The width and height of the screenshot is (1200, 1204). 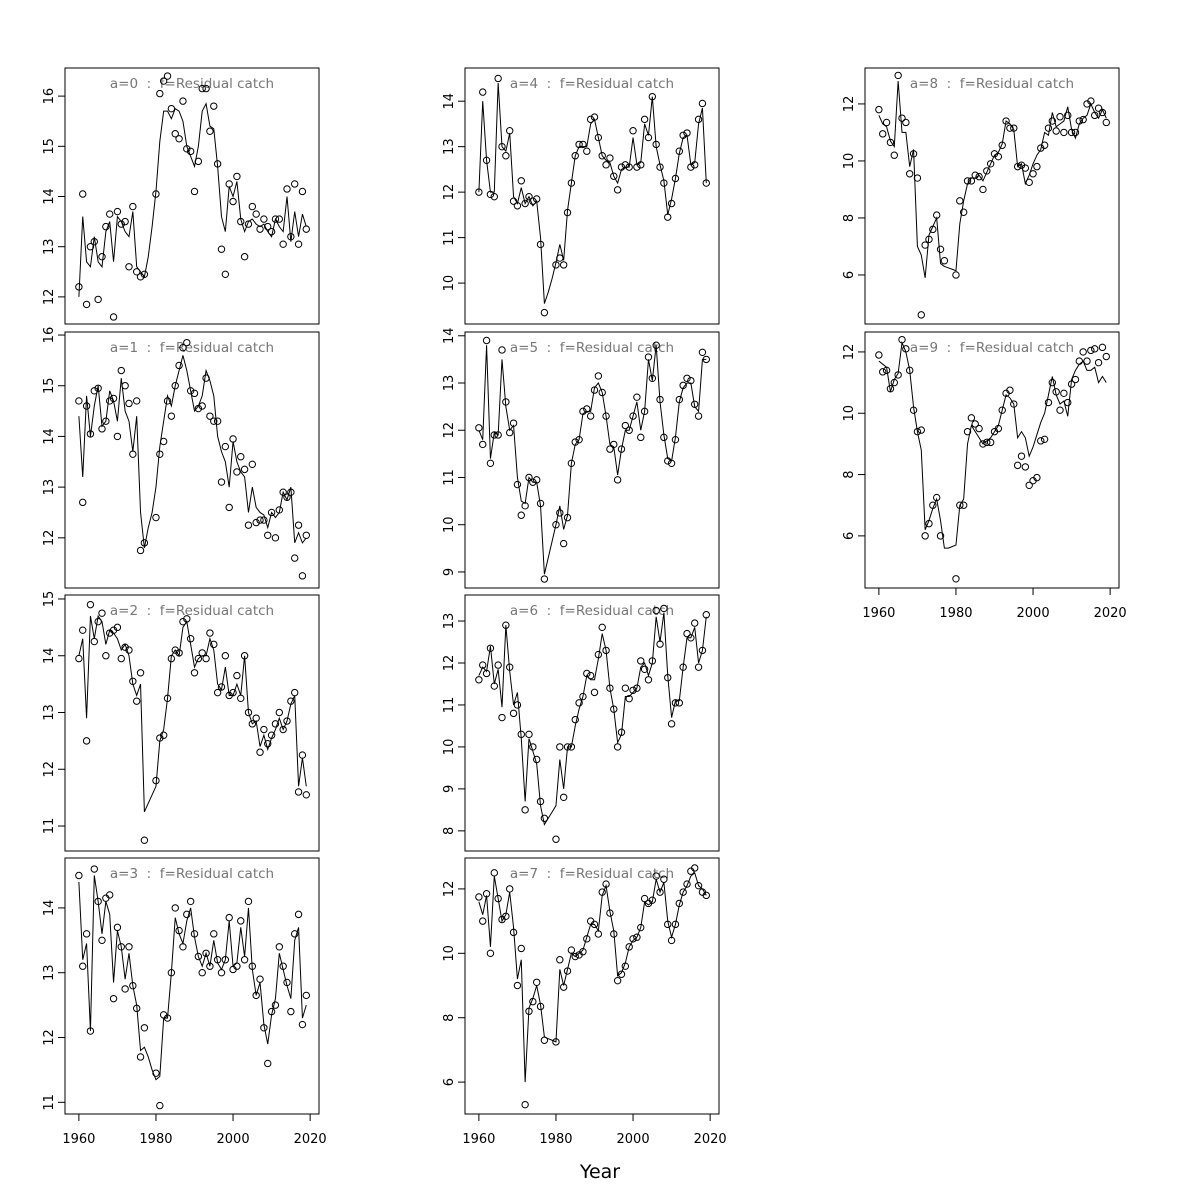 What do you see at coordinates (849, 218) in the screenshot?
I see `y-tick-label: 8` at bounding box center [849, 218].